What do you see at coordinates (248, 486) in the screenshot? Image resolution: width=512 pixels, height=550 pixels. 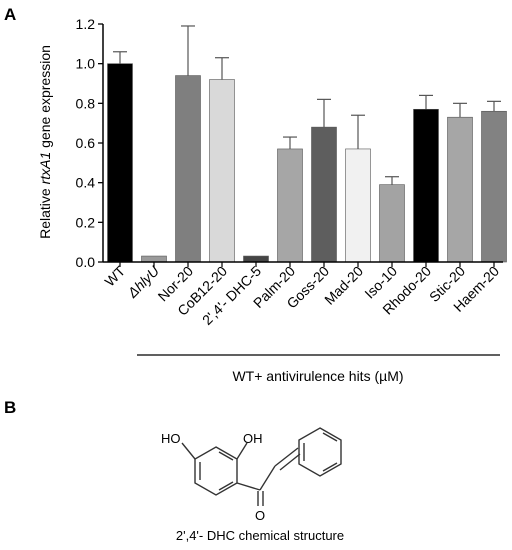 I see `ring-carbonyl-bond` at bounding box center [248, 486].